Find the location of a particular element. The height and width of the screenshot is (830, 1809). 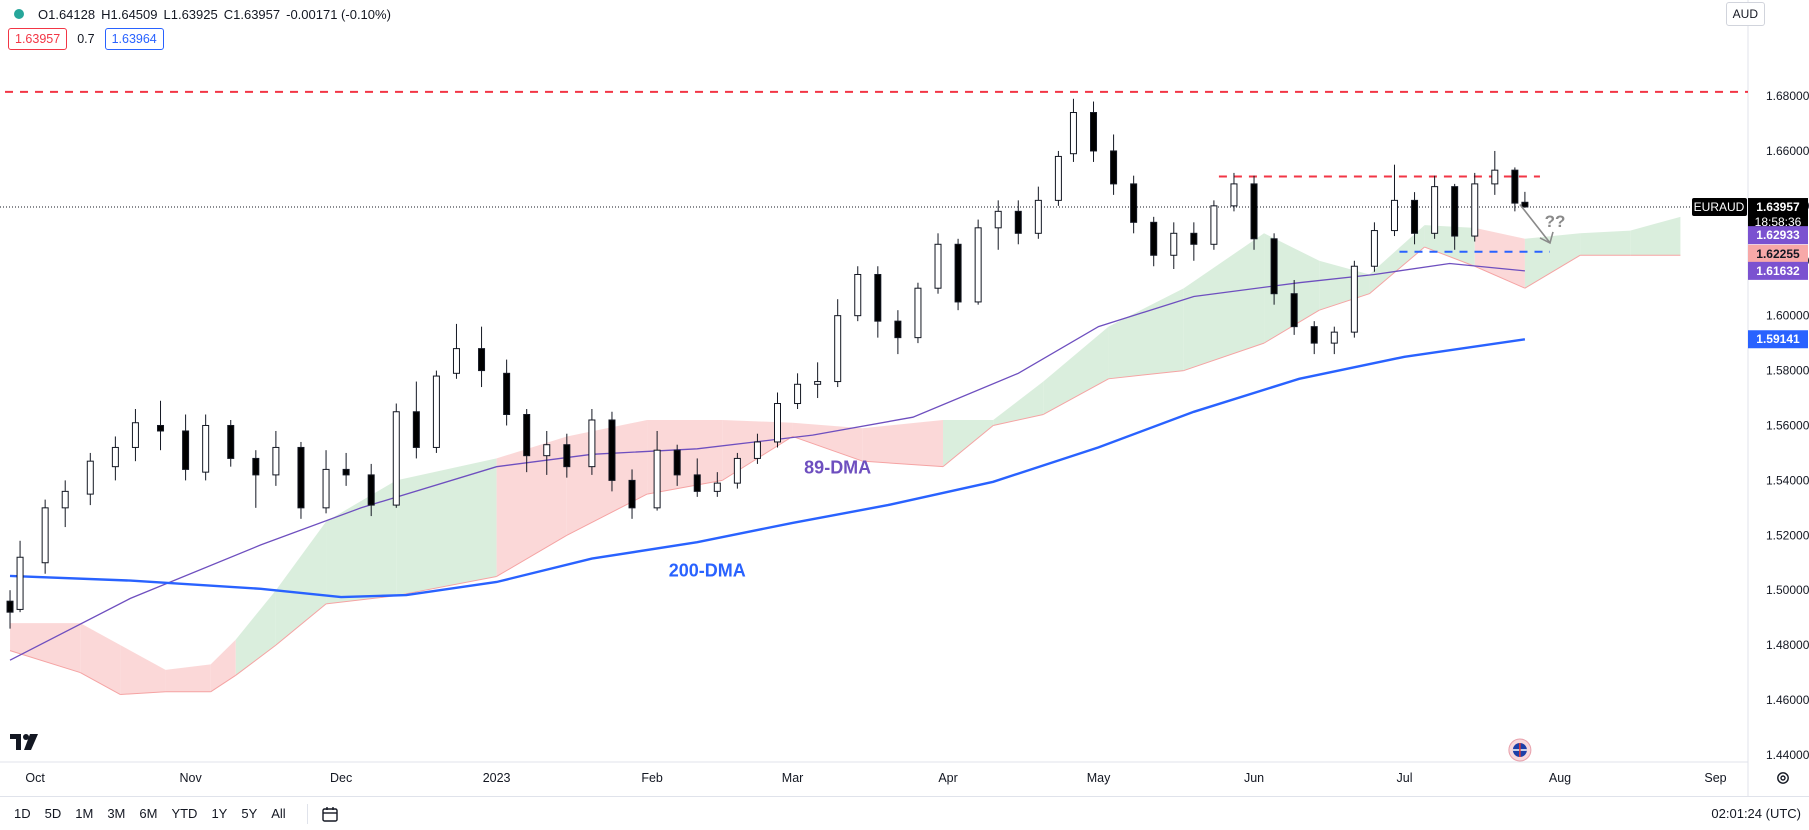

currency-button: AUD is located at coordinates (1745, 14).